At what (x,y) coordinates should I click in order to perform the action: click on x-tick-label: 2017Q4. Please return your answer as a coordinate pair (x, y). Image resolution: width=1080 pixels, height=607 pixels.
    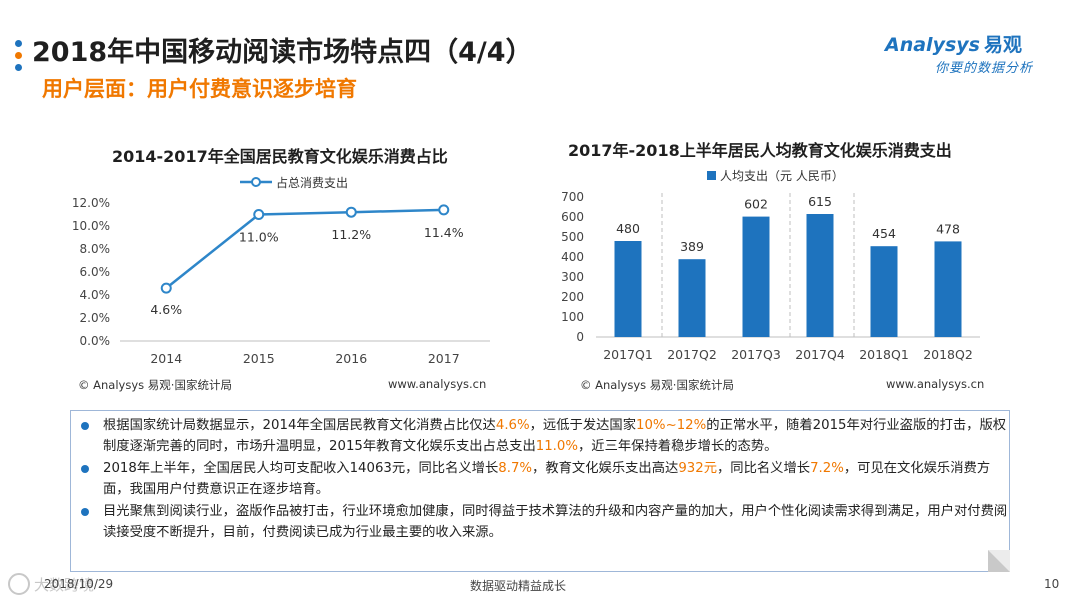
    Looking at the image, I should click on (820, 354).